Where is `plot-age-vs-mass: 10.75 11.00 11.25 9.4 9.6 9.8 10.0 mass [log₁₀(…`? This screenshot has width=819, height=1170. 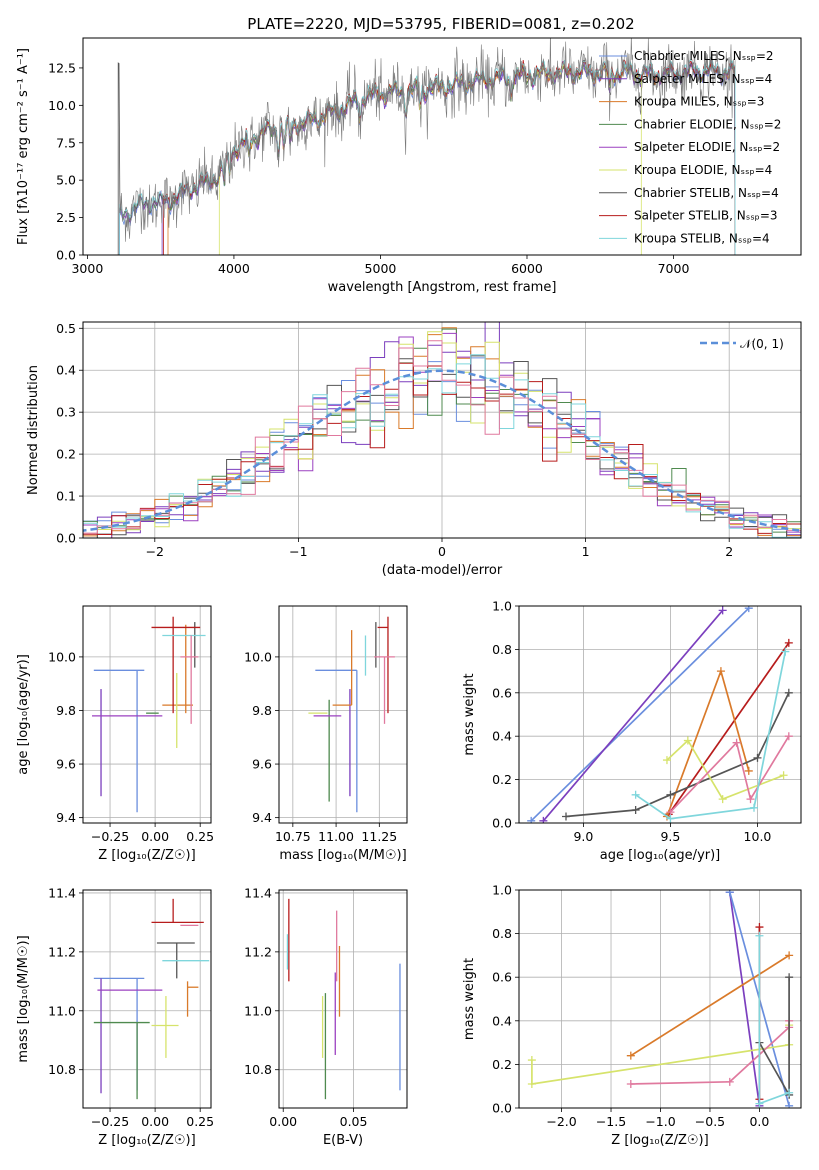 plot-age-vs-mass: 10.75 11.00 11.25 9.4 9.6 9.8 10.0 mass [log₁₀(… is located at coordinates (326, 734).